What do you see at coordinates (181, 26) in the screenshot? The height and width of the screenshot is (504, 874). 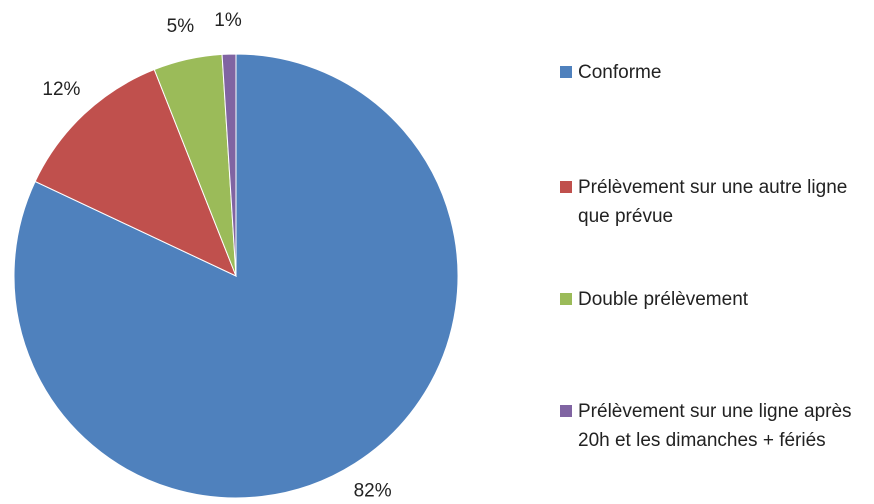 I see `data-label: 5%` at bounding box center [181, 26].